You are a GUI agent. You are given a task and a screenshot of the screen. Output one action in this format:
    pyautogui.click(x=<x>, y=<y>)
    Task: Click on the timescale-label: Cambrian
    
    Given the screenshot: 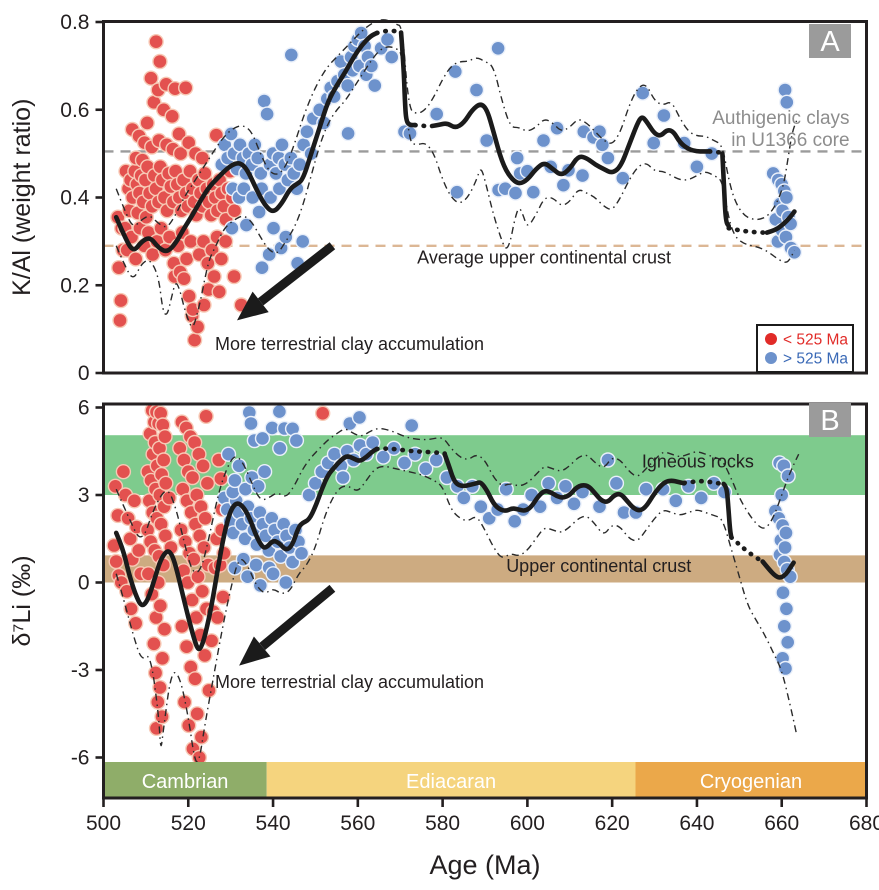 What is the action you would take?
    pyautogui.click(x=185, y=782)
    